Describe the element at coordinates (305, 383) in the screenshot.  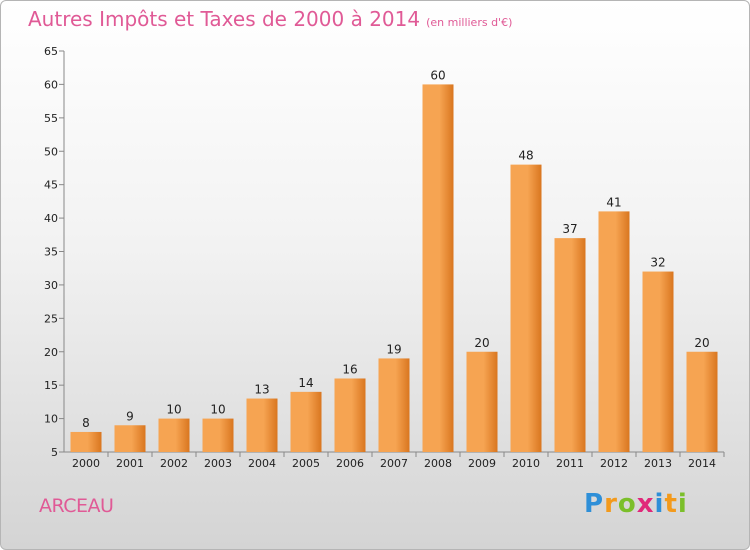
I see `bar-value-label: 14` at that location.